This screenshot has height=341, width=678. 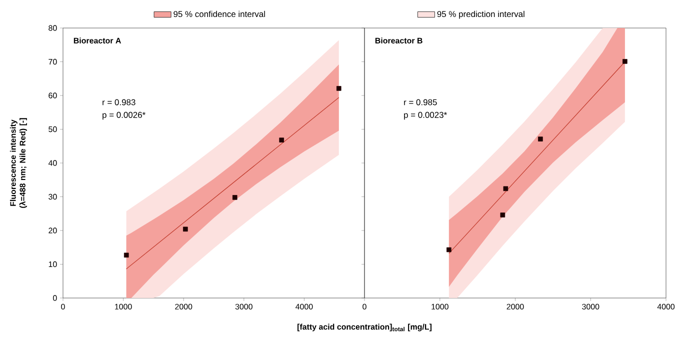 What do you see at coordinates (480, 14) in the screenshot?
I see `legend-label: 95 % prediction interval` at bounding box center [480, 14].